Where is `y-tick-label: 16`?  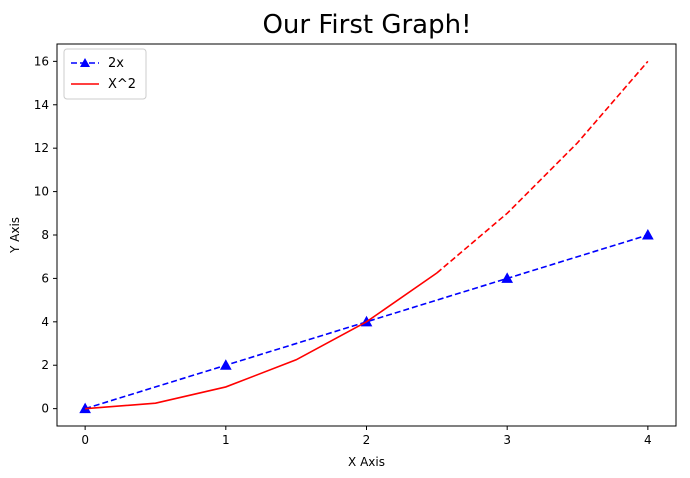 y-tick-label: 16 is located at coordinates (41, 61).